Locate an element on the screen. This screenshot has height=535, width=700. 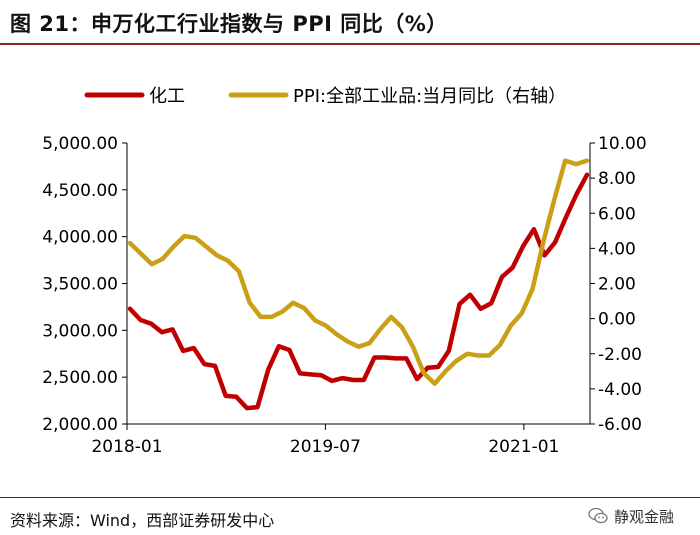
figure-title: 图 21：申万化工行业指数与 PPI 同比（%） is located at coordinates (229, 24).